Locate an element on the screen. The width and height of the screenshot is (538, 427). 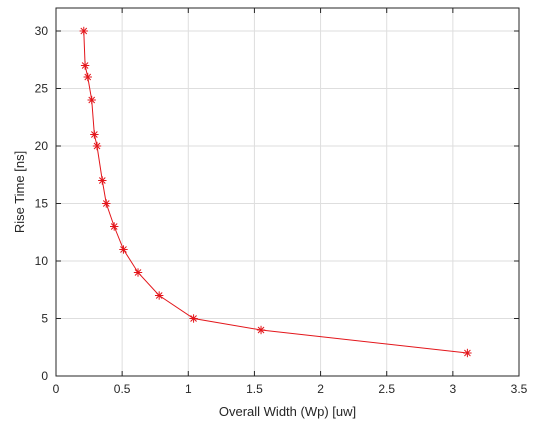
y-tick-label: 25 is located at coordinates (42, 89).